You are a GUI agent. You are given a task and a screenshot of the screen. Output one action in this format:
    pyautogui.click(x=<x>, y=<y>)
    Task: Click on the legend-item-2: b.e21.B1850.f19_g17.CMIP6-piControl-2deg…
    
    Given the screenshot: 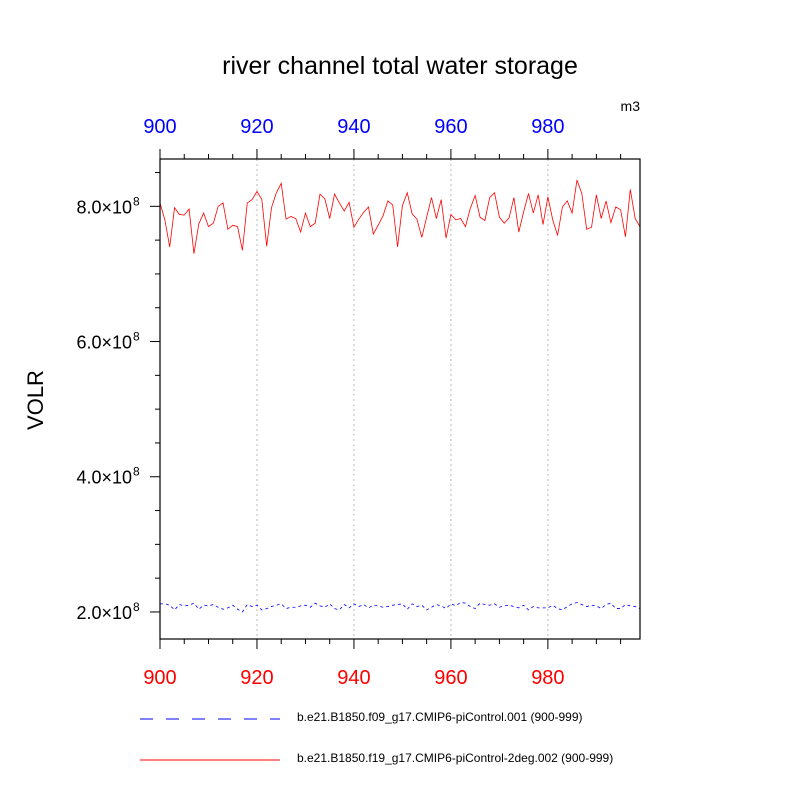 What is the action you would take?
    pyautogui.click(x=470, y=760)
    